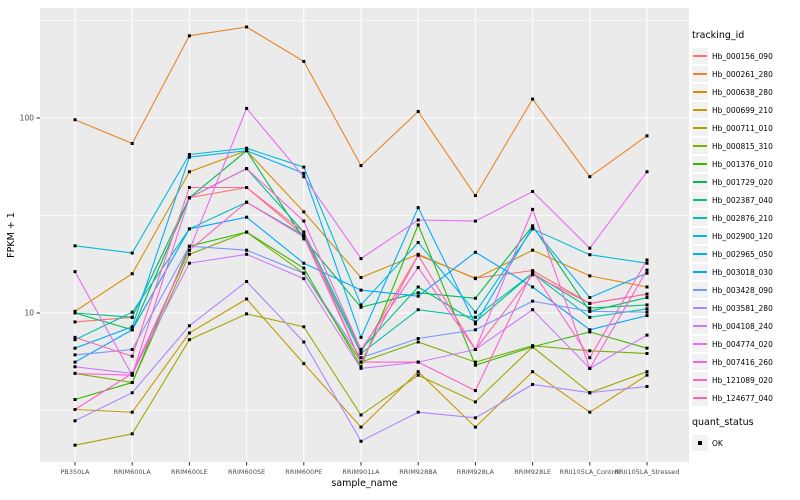 This screenshot has height=500, width=800. What do you see at coordinates (742, 218) in the screenshot?
I see `legend-item-label: Hb_002876_210` at bounding box center [742, 218].